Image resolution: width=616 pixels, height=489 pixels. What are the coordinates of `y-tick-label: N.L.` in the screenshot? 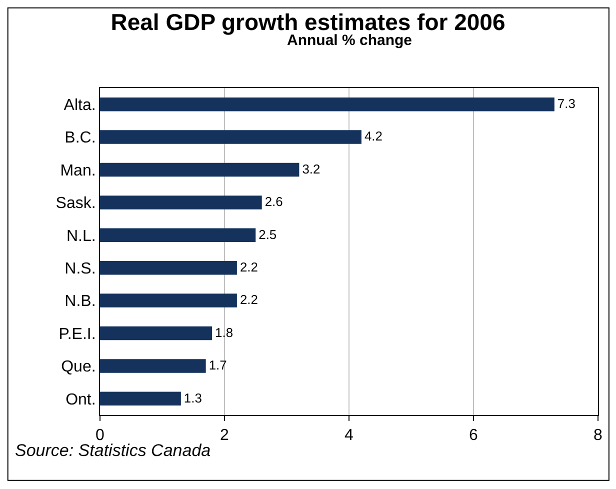 It's located at (81, 236).